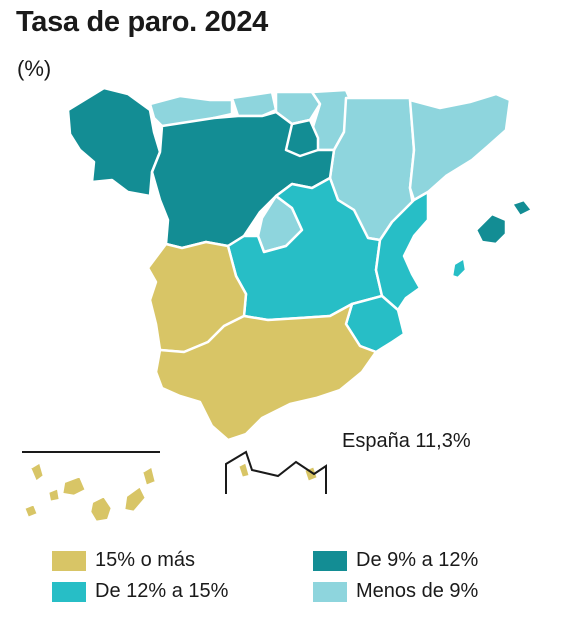  Describe the element at coordinates (491, 229) in the screenshot. I see `region-baleares-mallorca` at that location.